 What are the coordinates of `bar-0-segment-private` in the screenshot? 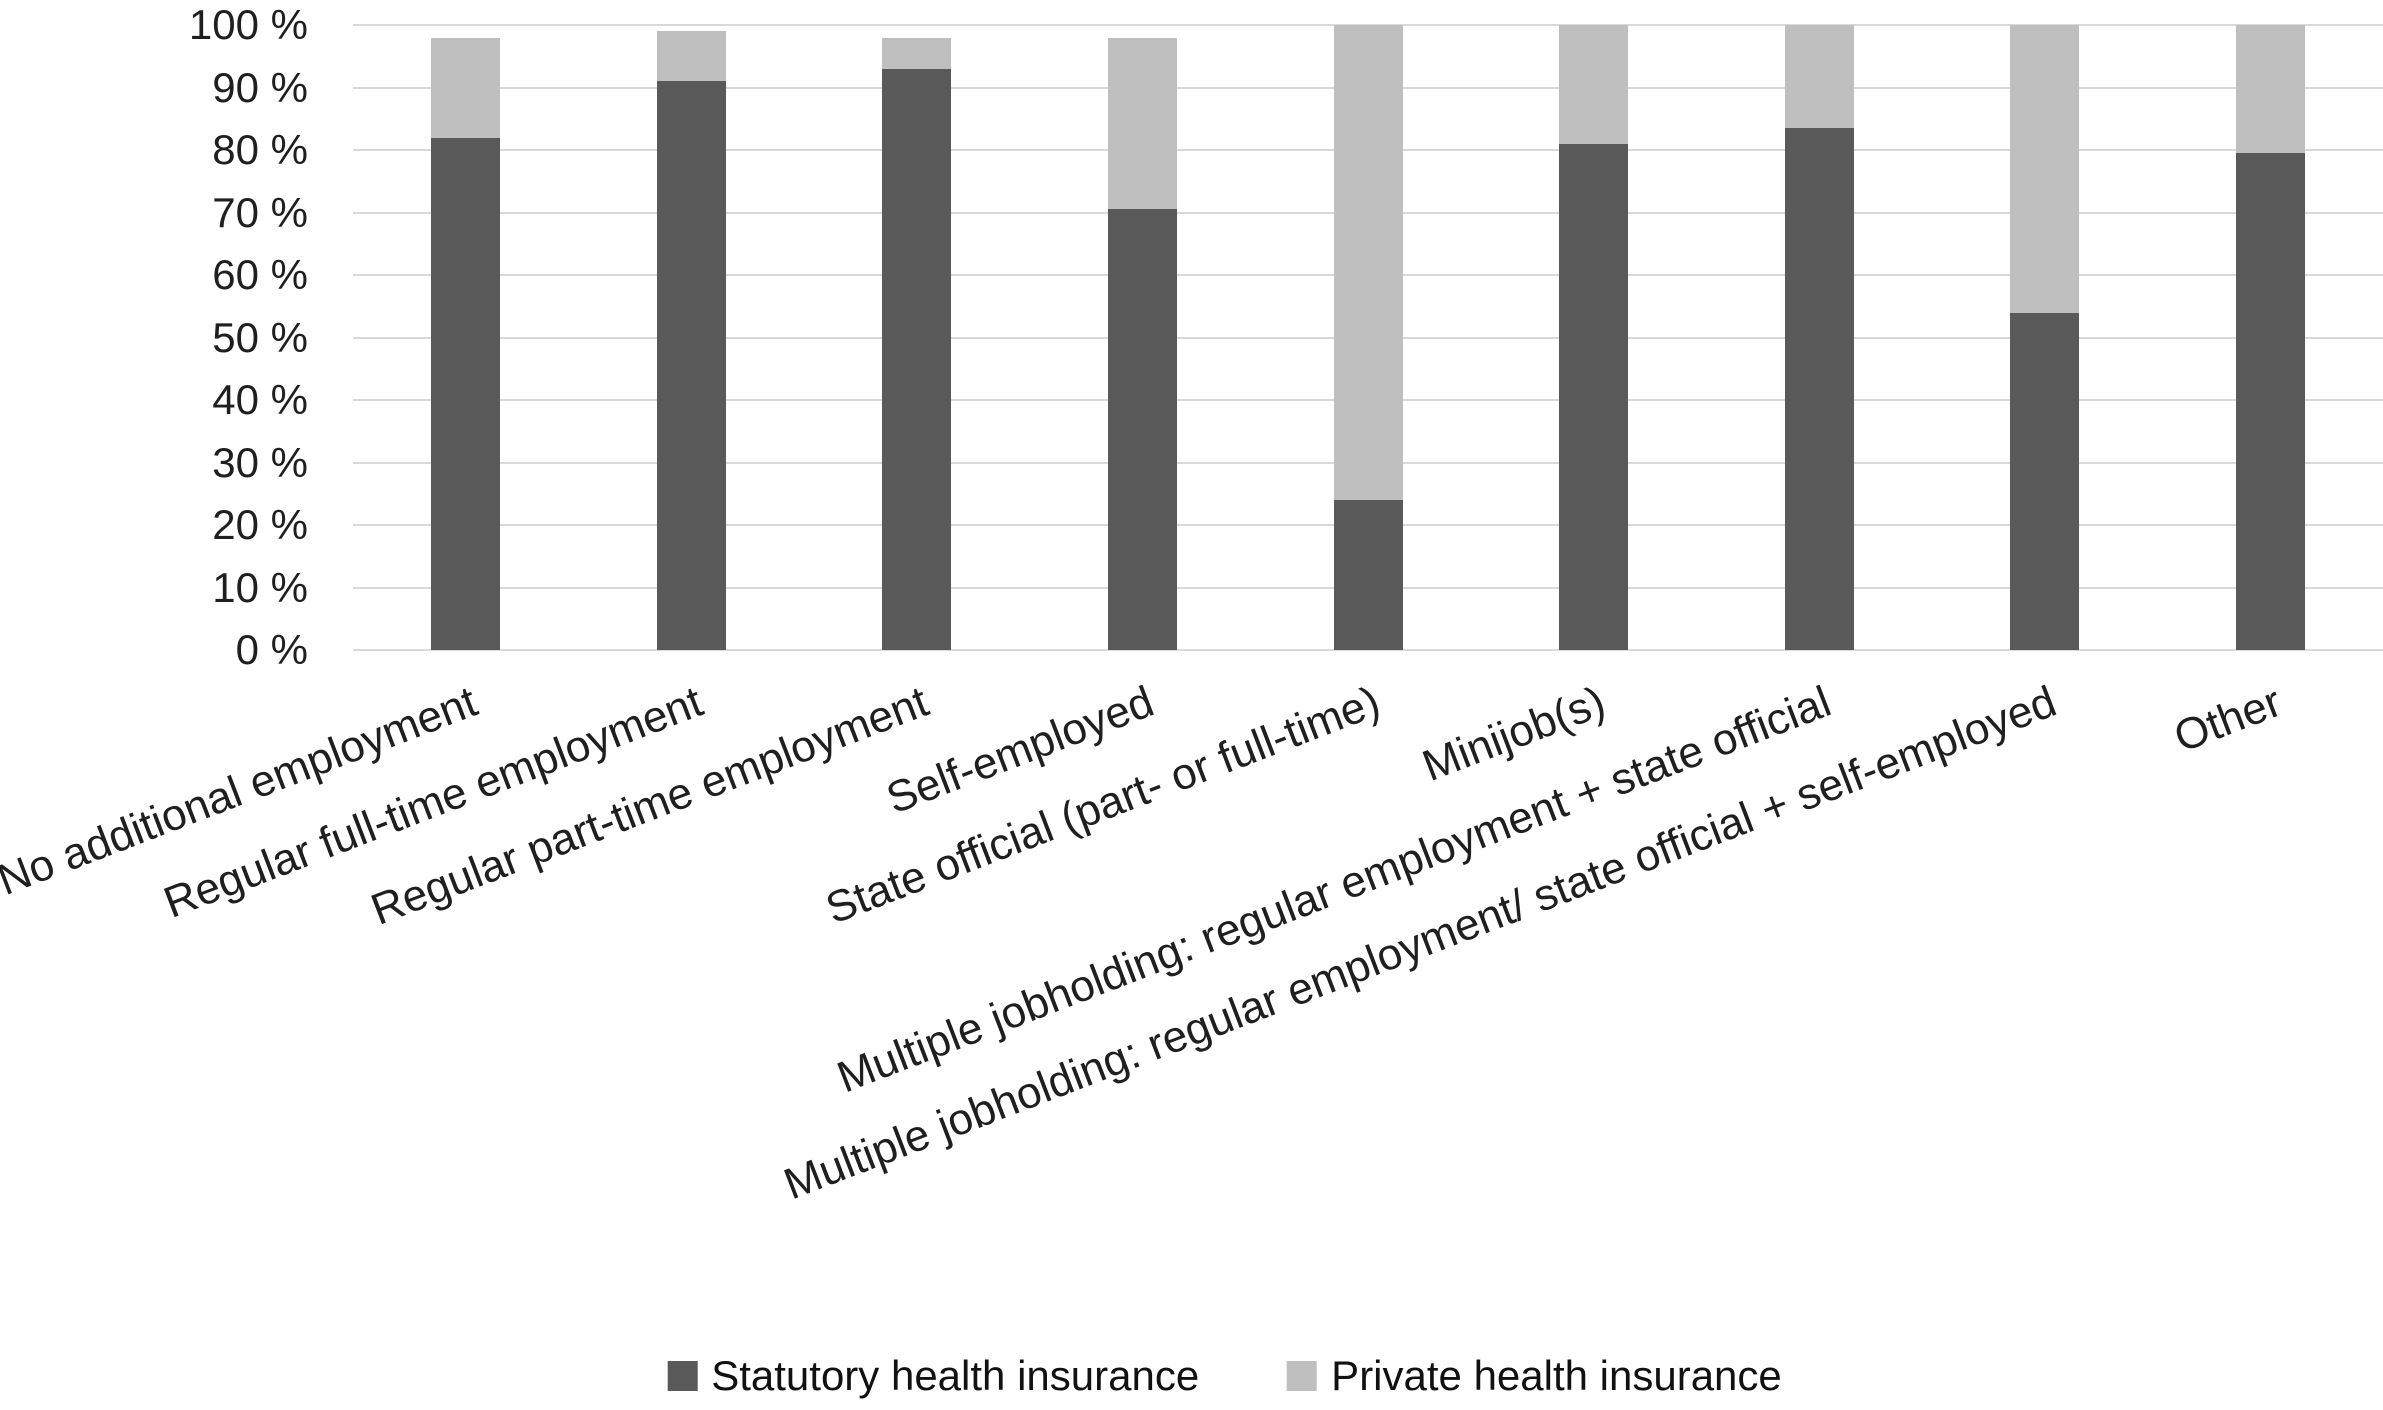 It's located at (466, 87).